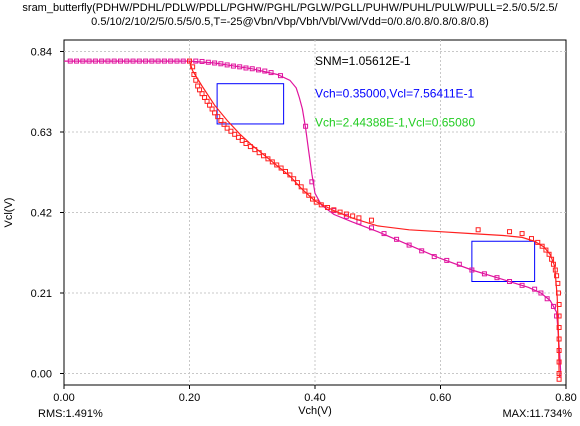 The width and height of the screenshot is (580, 426). I want to click on x-tick-label: 0.20, so click(189, 398).